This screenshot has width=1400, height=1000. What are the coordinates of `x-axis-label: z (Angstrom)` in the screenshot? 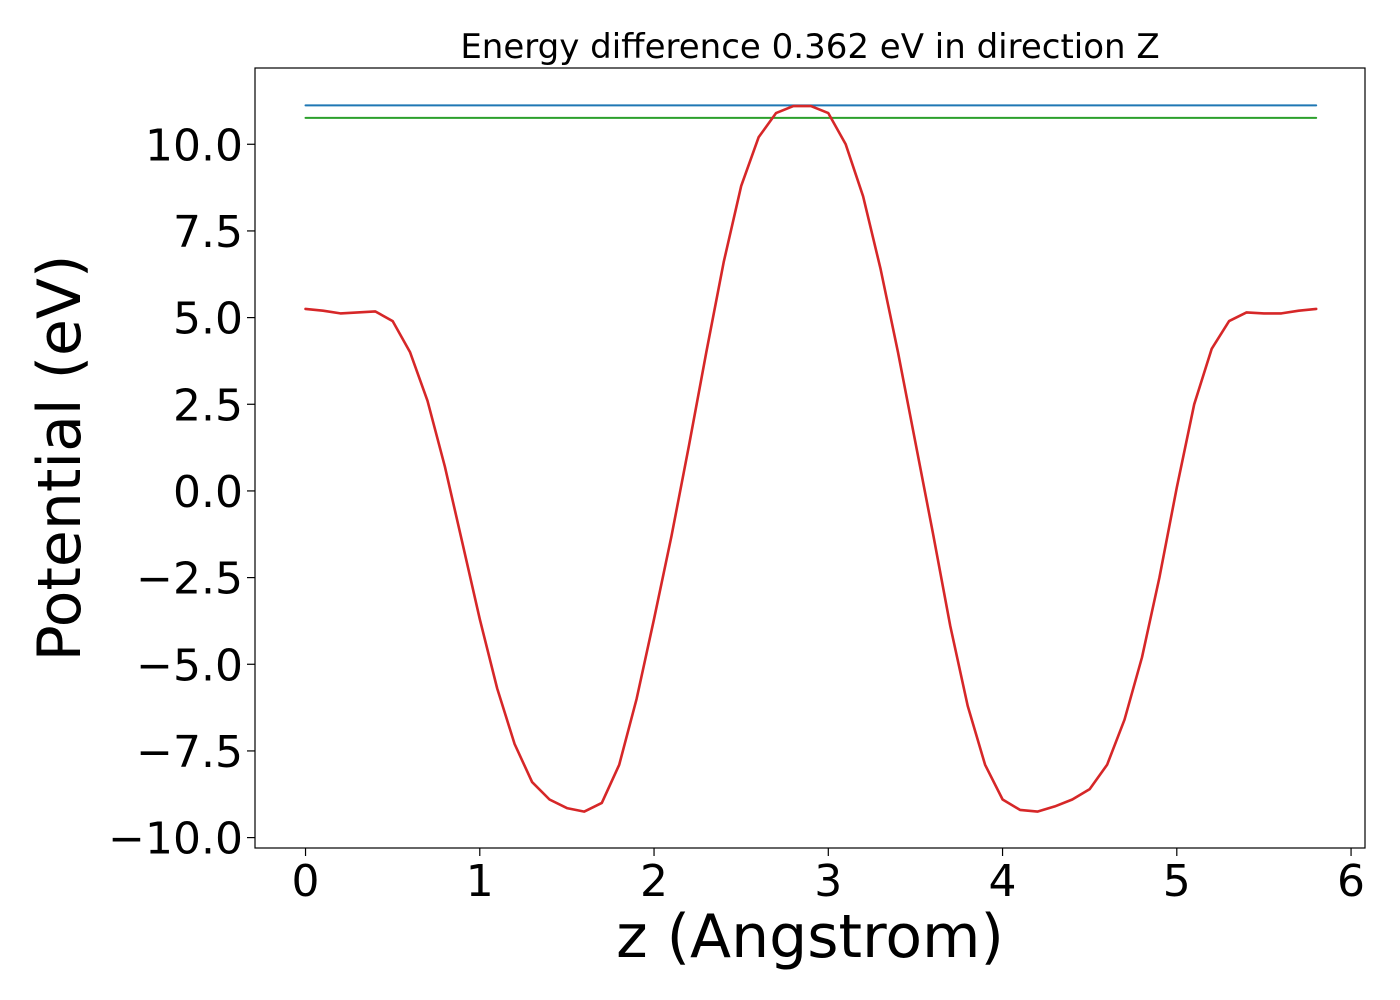 It's located at (810, 937).